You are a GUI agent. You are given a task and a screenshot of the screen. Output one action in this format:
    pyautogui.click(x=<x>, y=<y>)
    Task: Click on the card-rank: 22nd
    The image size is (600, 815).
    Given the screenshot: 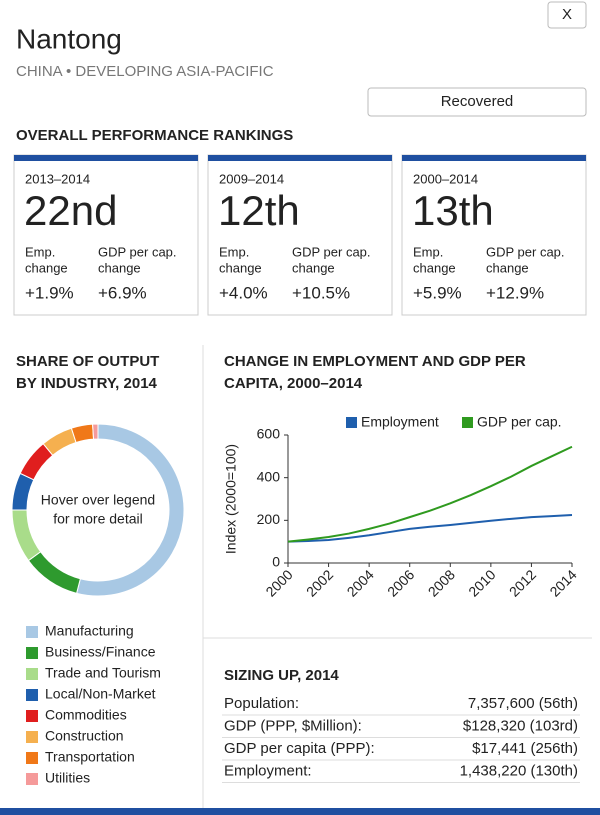 What is the action you would take?
    pyautogui.click(x=70, y=210)
    